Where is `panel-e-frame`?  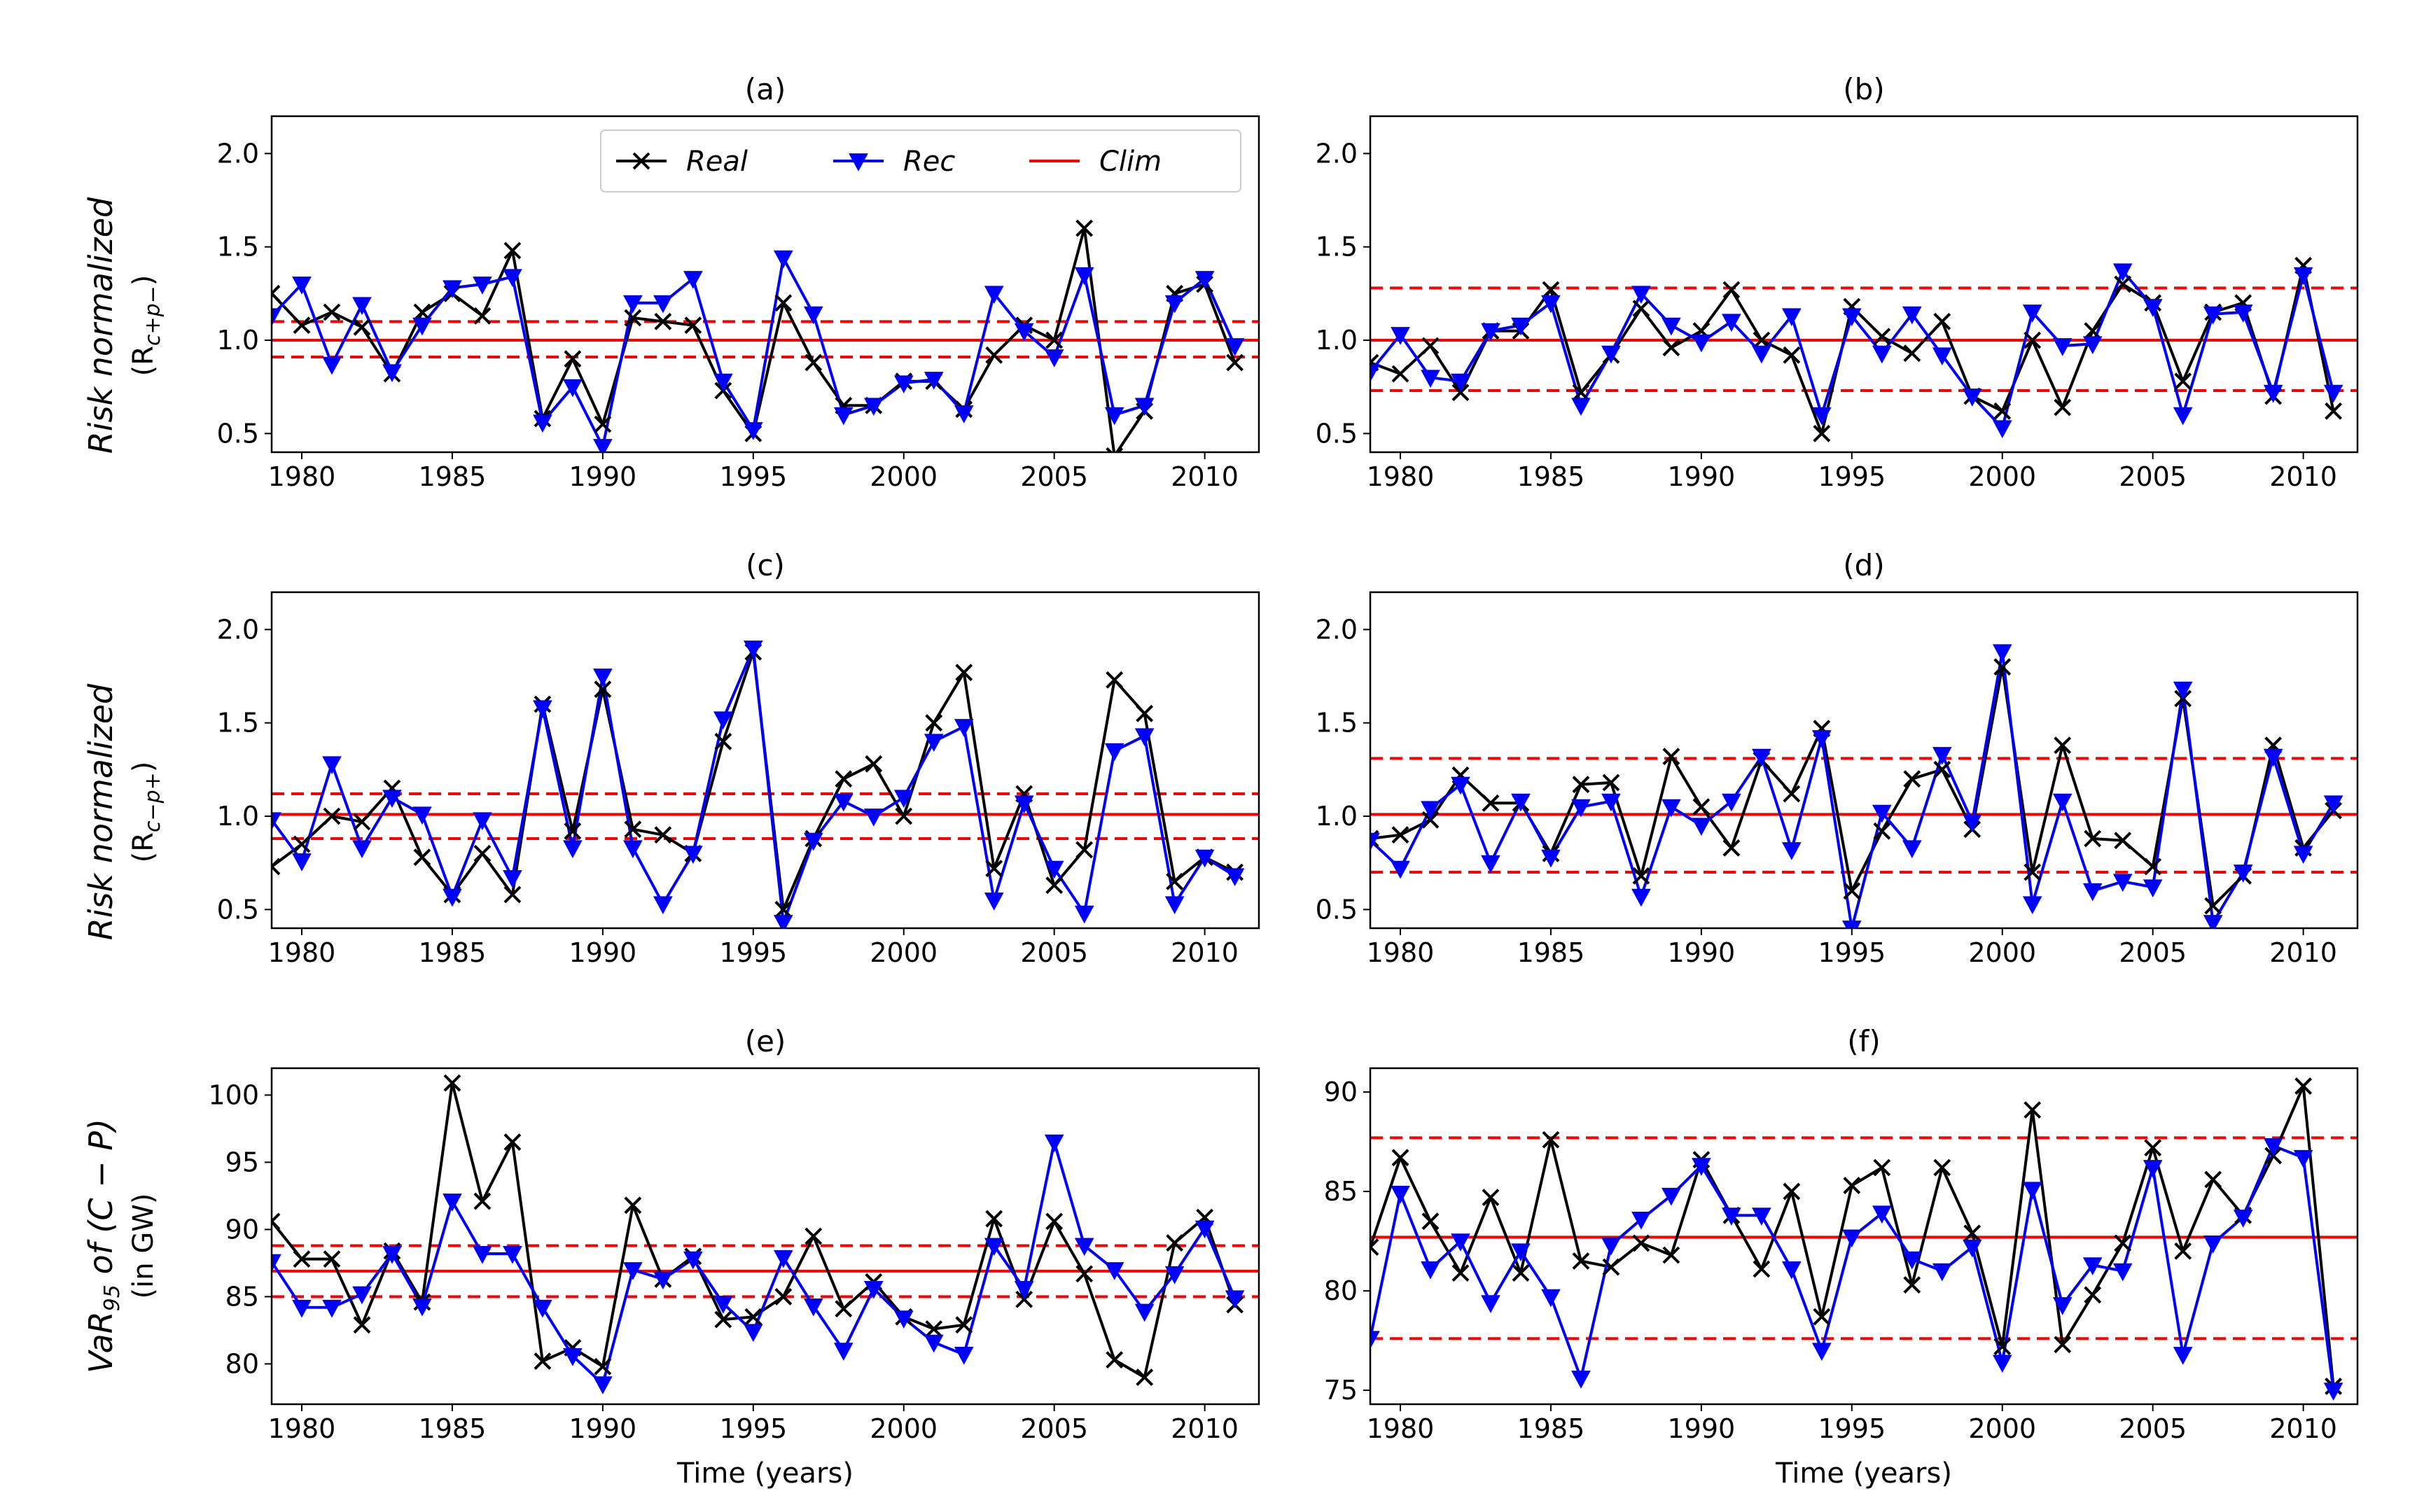 panel-e-frame is located at coordinates (765, 1236).